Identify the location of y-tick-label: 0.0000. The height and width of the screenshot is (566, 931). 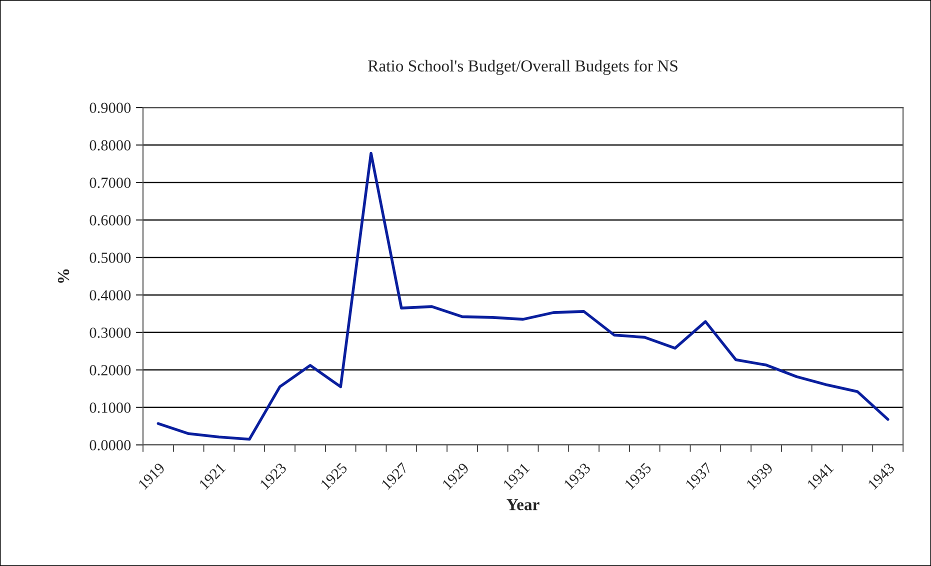
(110, 445).